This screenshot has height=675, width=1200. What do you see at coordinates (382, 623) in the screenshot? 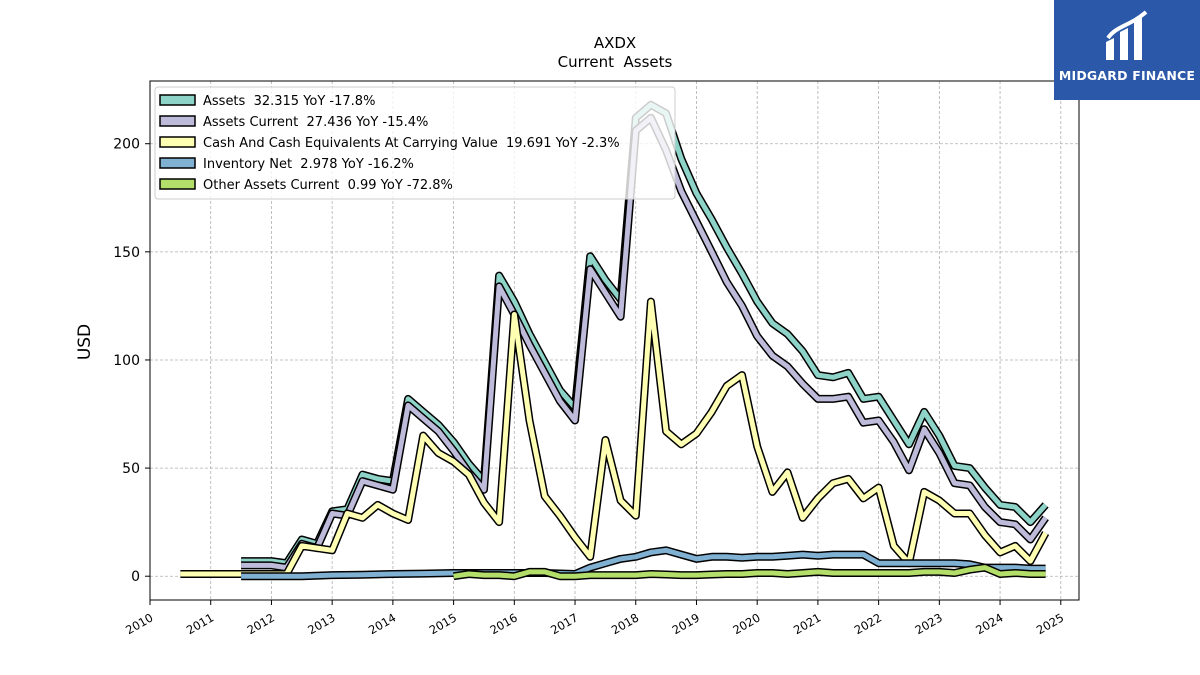
I see `x-tick-label: 2014` at bounding box center [382, 623].